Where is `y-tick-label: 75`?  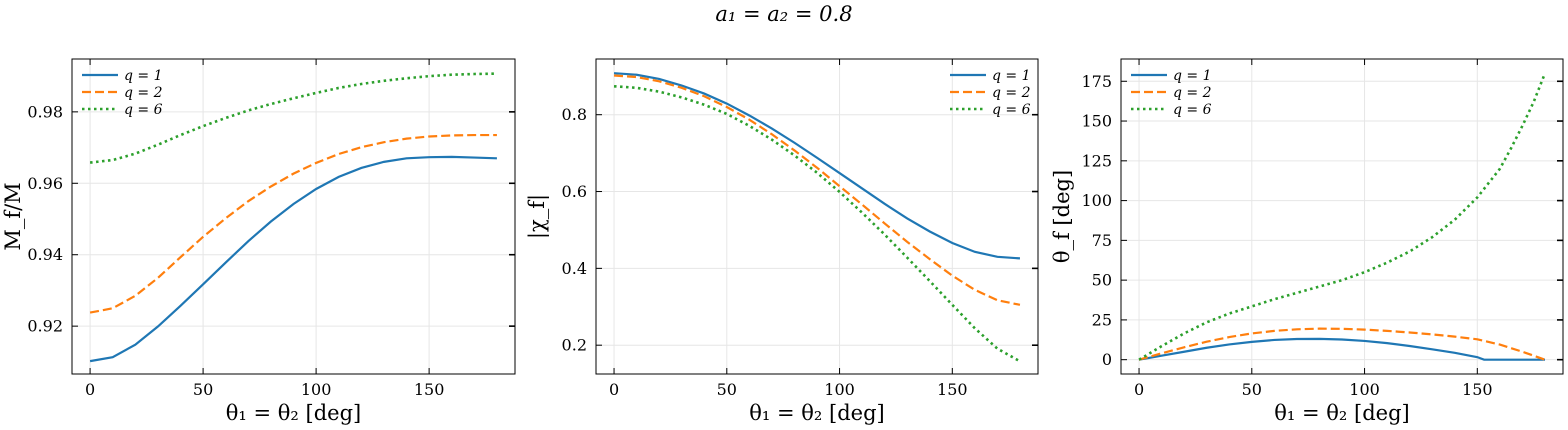
y-tick-label: 75 is located at coordinates (1102, 240).